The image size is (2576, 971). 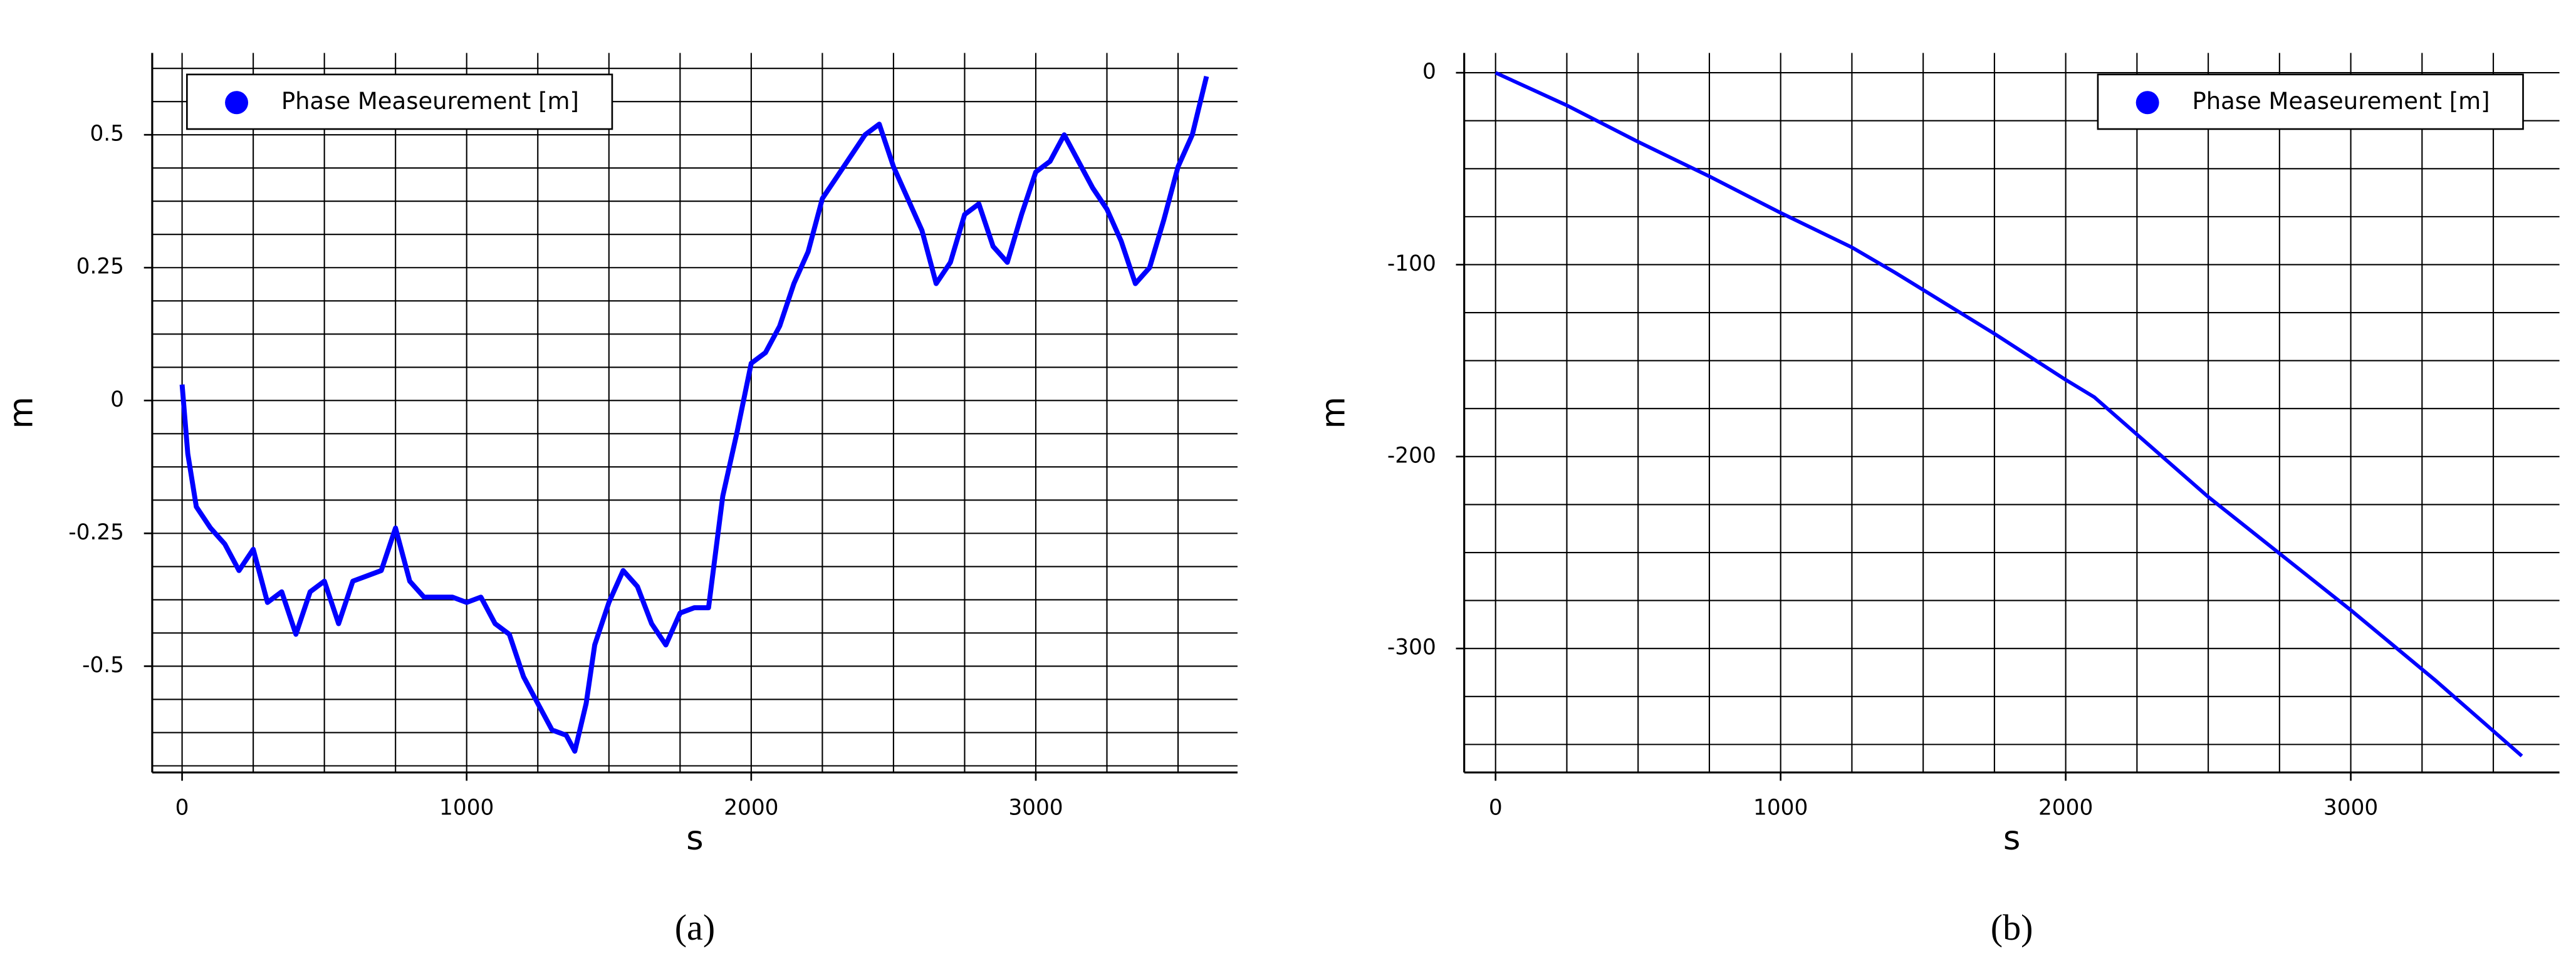 I want to click on y-tick-label: 0.25, so click(x=100, y=266).